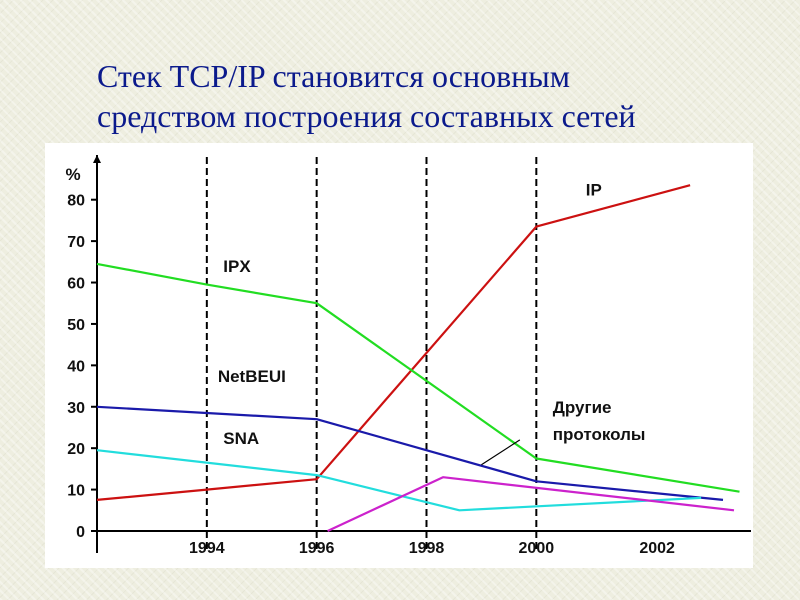 The height and width of the screenshot is (600, 800). What do you see at coordinates (594, 190) in the screenshot?
I see `series-label: IP` at bounding box center [594, 190].